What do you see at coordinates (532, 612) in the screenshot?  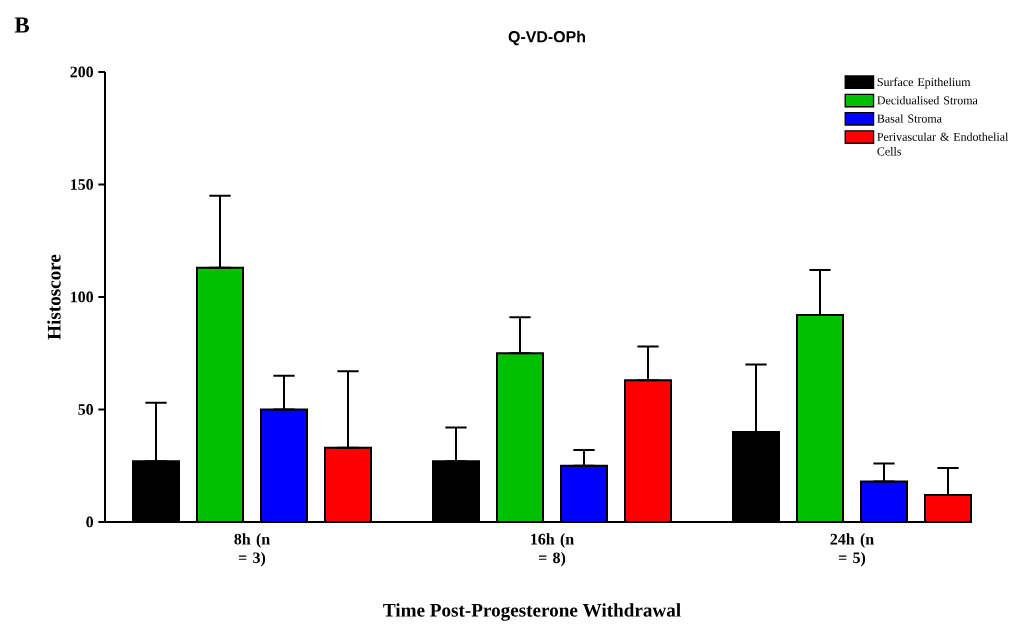 I see `x-axis-title: Time Post-Progesterone Withdrawal` at bounding box center [532, 612].